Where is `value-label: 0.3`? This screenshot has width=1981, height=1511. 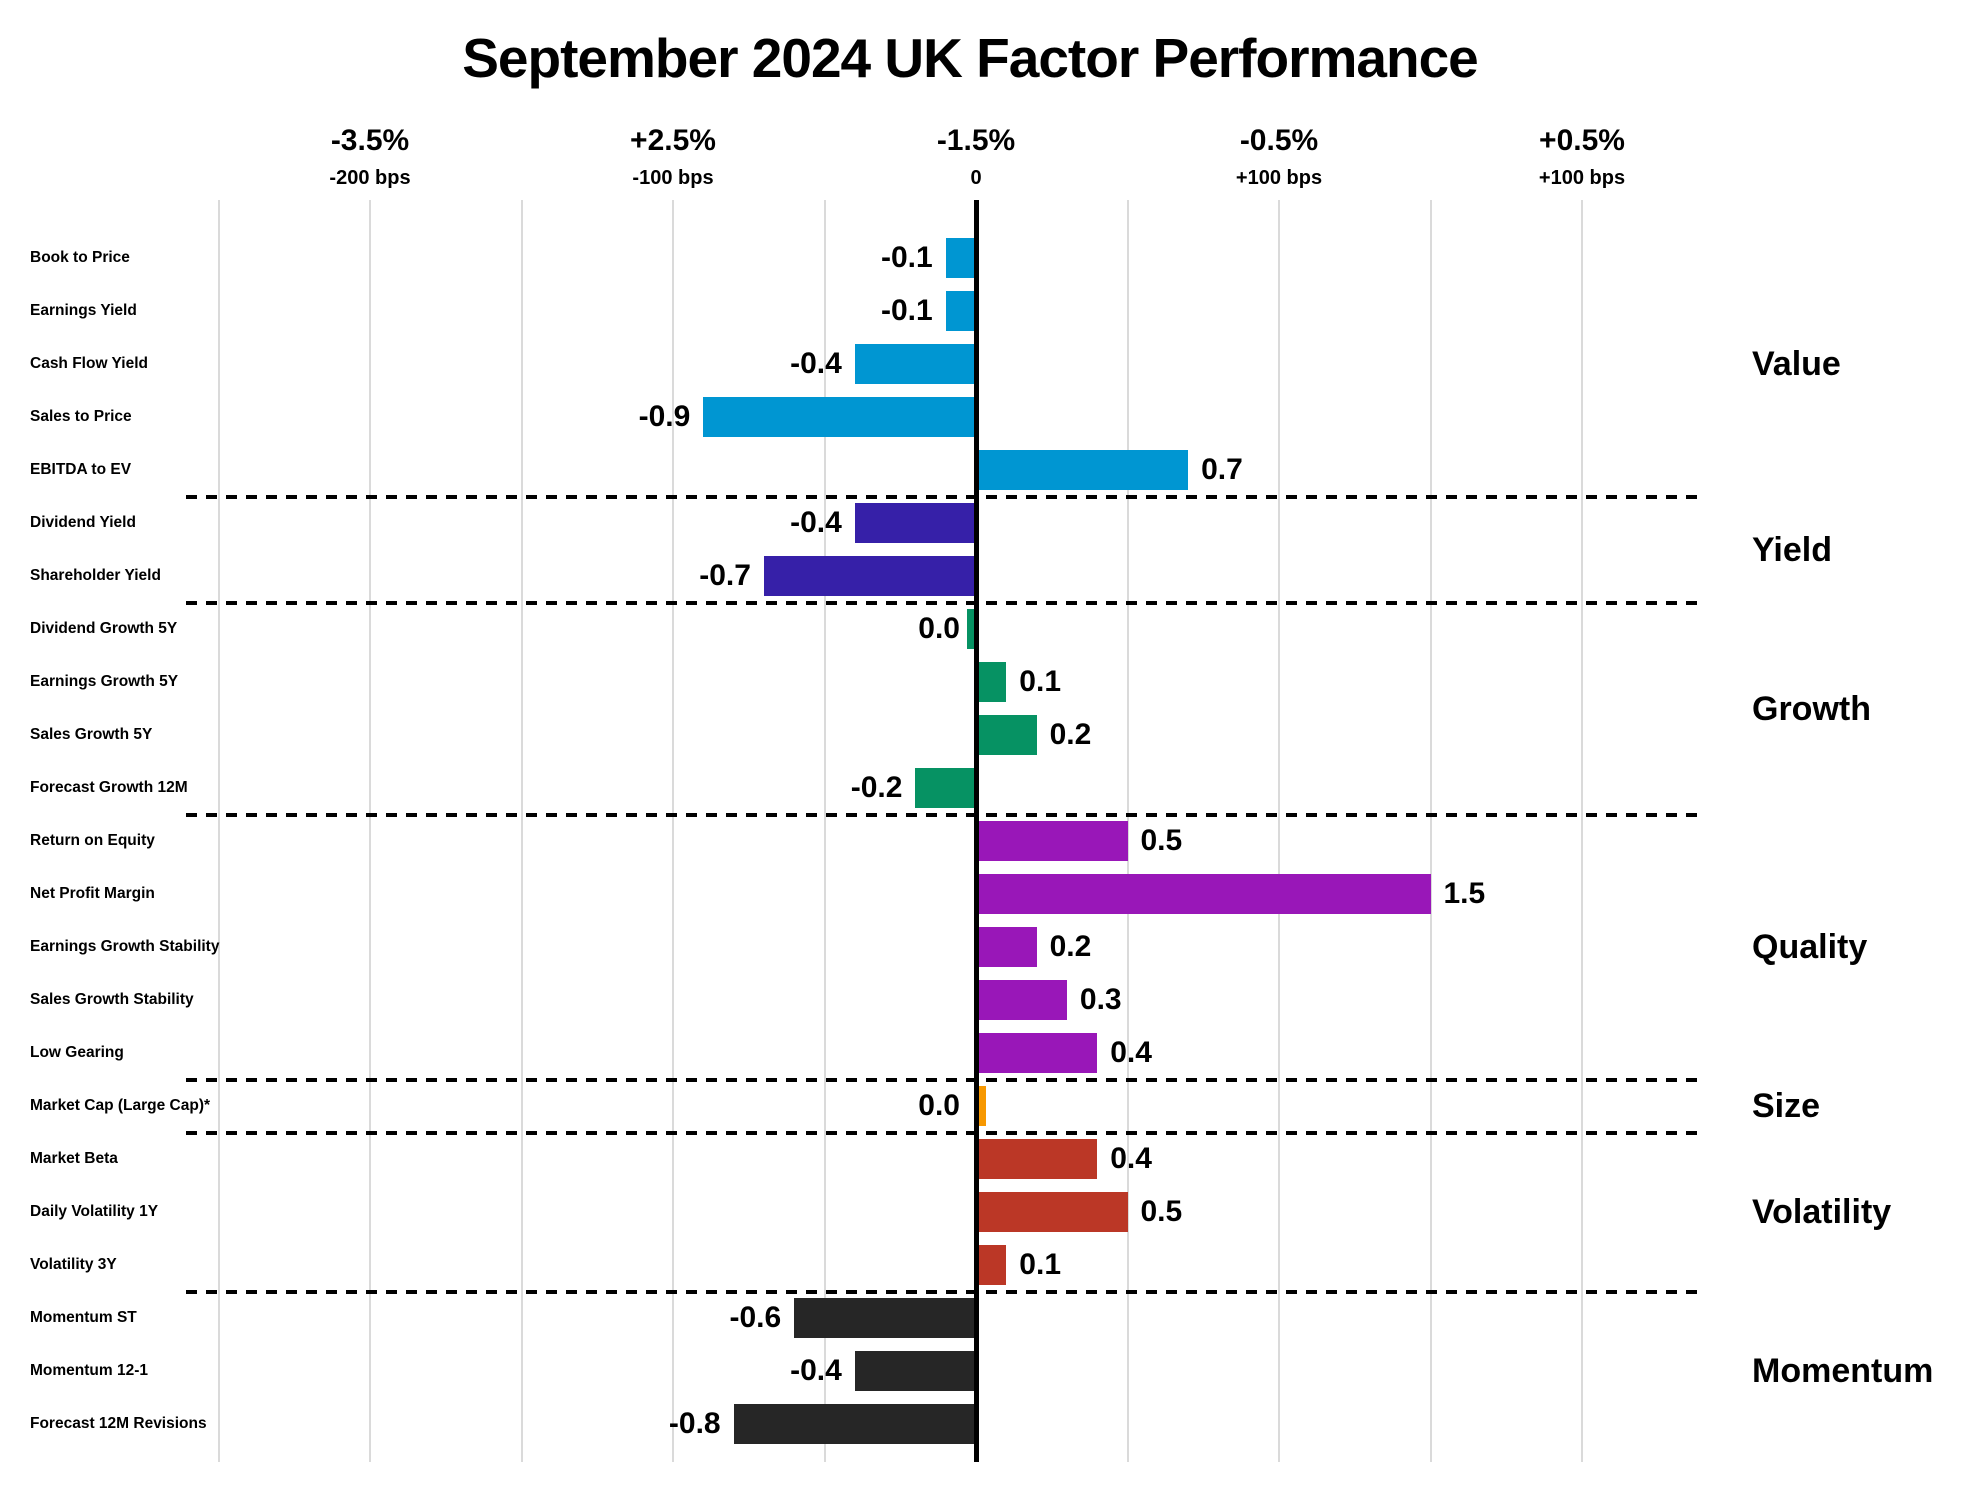 value-label: 0.3 is located at coordinates (1100, 999).